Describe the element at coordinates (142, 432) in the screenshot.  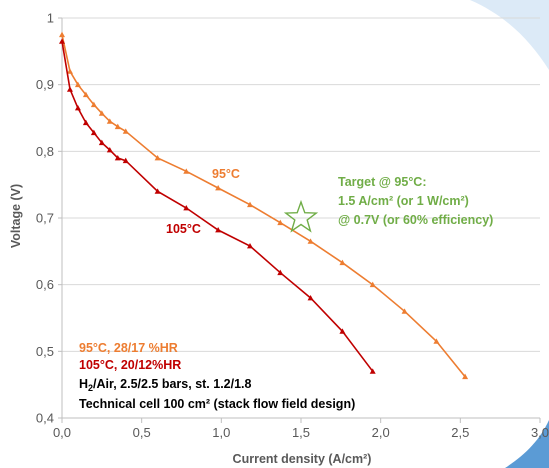
I see `x-tick-label: 0,5` at that location.